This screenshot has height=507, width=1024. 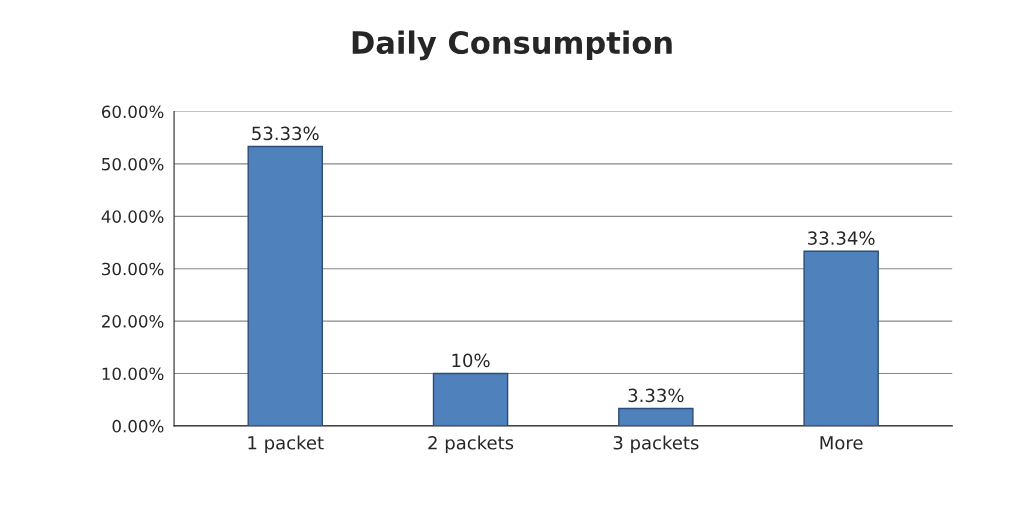 What do you see at coordinates (132, 112) in the screenshot?
I see `y-tick-label: 60.00%` at bounding box center [132, 112].